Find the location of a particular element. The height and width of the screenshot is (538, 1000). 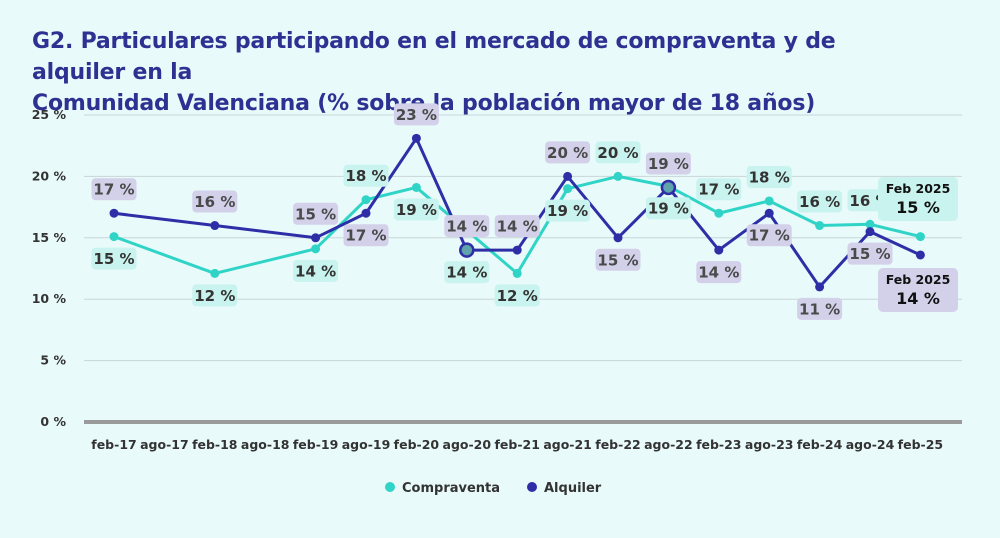

x-tick-label: feb-24 is located at coordinates (820, 444).